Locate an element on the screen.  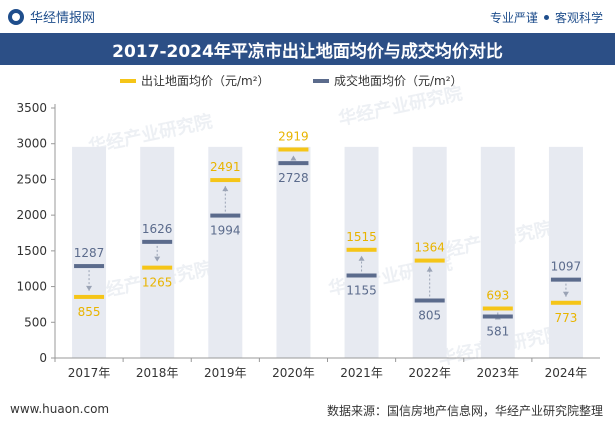
y-tick-label: 3000 is located at coordinates (31, 144).